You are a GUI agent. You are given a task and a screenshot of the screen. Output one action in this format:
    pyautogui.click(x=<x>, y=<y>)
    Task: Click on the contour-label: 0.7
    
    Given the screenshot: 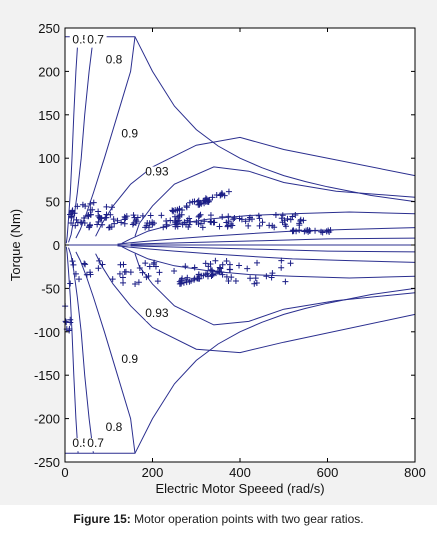 What is the action you would take?
    pyautogui.click(x=95, y=40)
    